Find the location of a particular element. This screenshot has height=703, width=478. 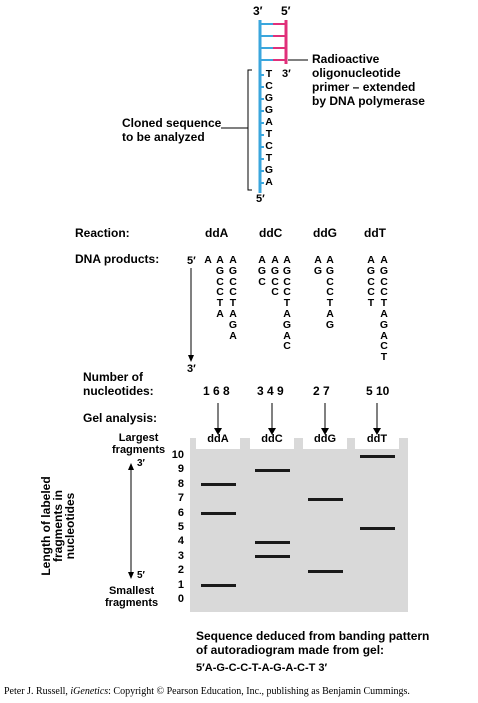

gel-5prime: 5′ is located at coordinates (141, 575).